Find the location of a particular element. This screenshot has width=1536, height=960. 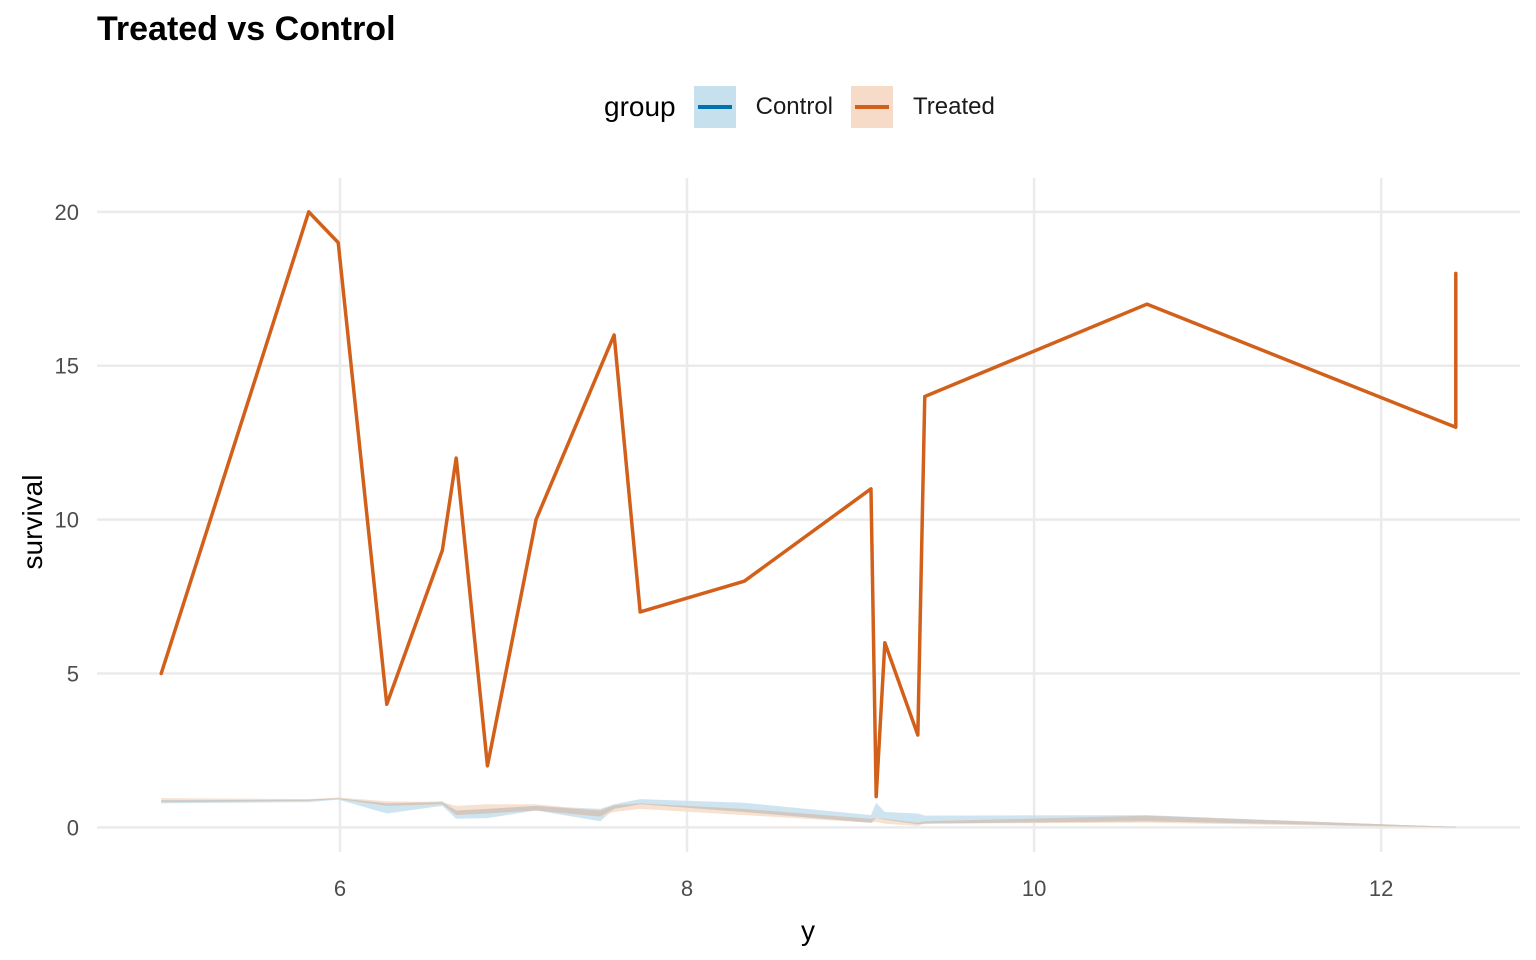

ribbon-overlap is located at coordinates (808, 813).